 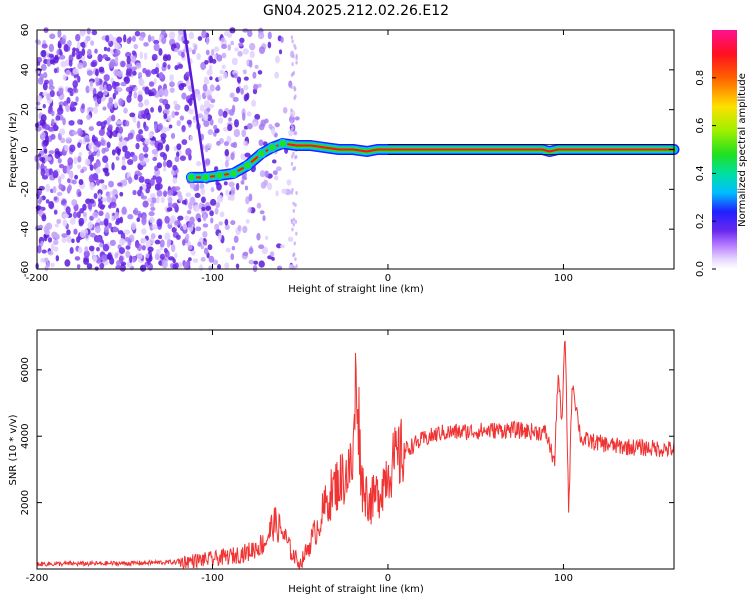 I want to click on snr-y-label: SNR (10 * v/v), so click(x=13, y=449).